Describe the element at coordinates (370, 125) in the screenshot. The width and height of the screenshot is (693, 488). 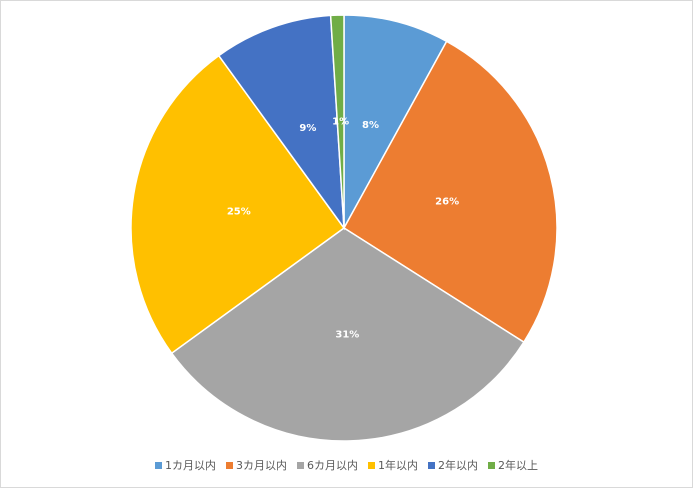
I see `data-label: 8%` at that location.